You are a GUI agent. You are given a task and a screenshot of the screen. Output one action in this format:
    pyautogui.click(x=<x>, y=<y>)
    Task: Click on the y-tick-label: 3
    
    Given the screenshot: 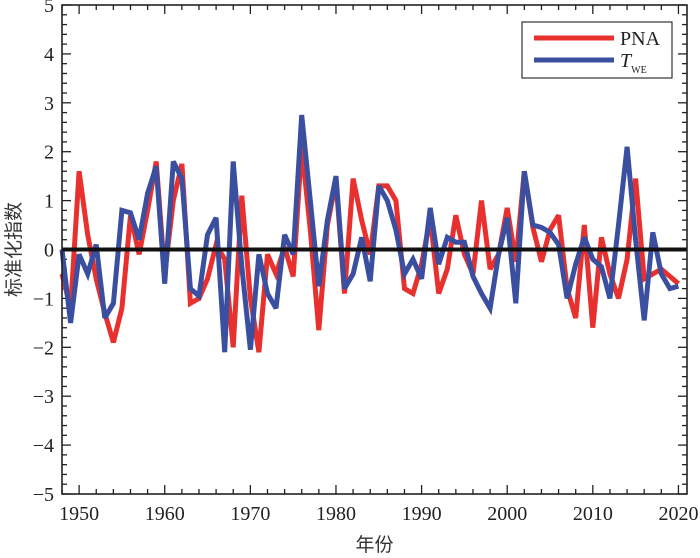 What is the action you would take?
    pyautogui.click(x=49, y=104)
    